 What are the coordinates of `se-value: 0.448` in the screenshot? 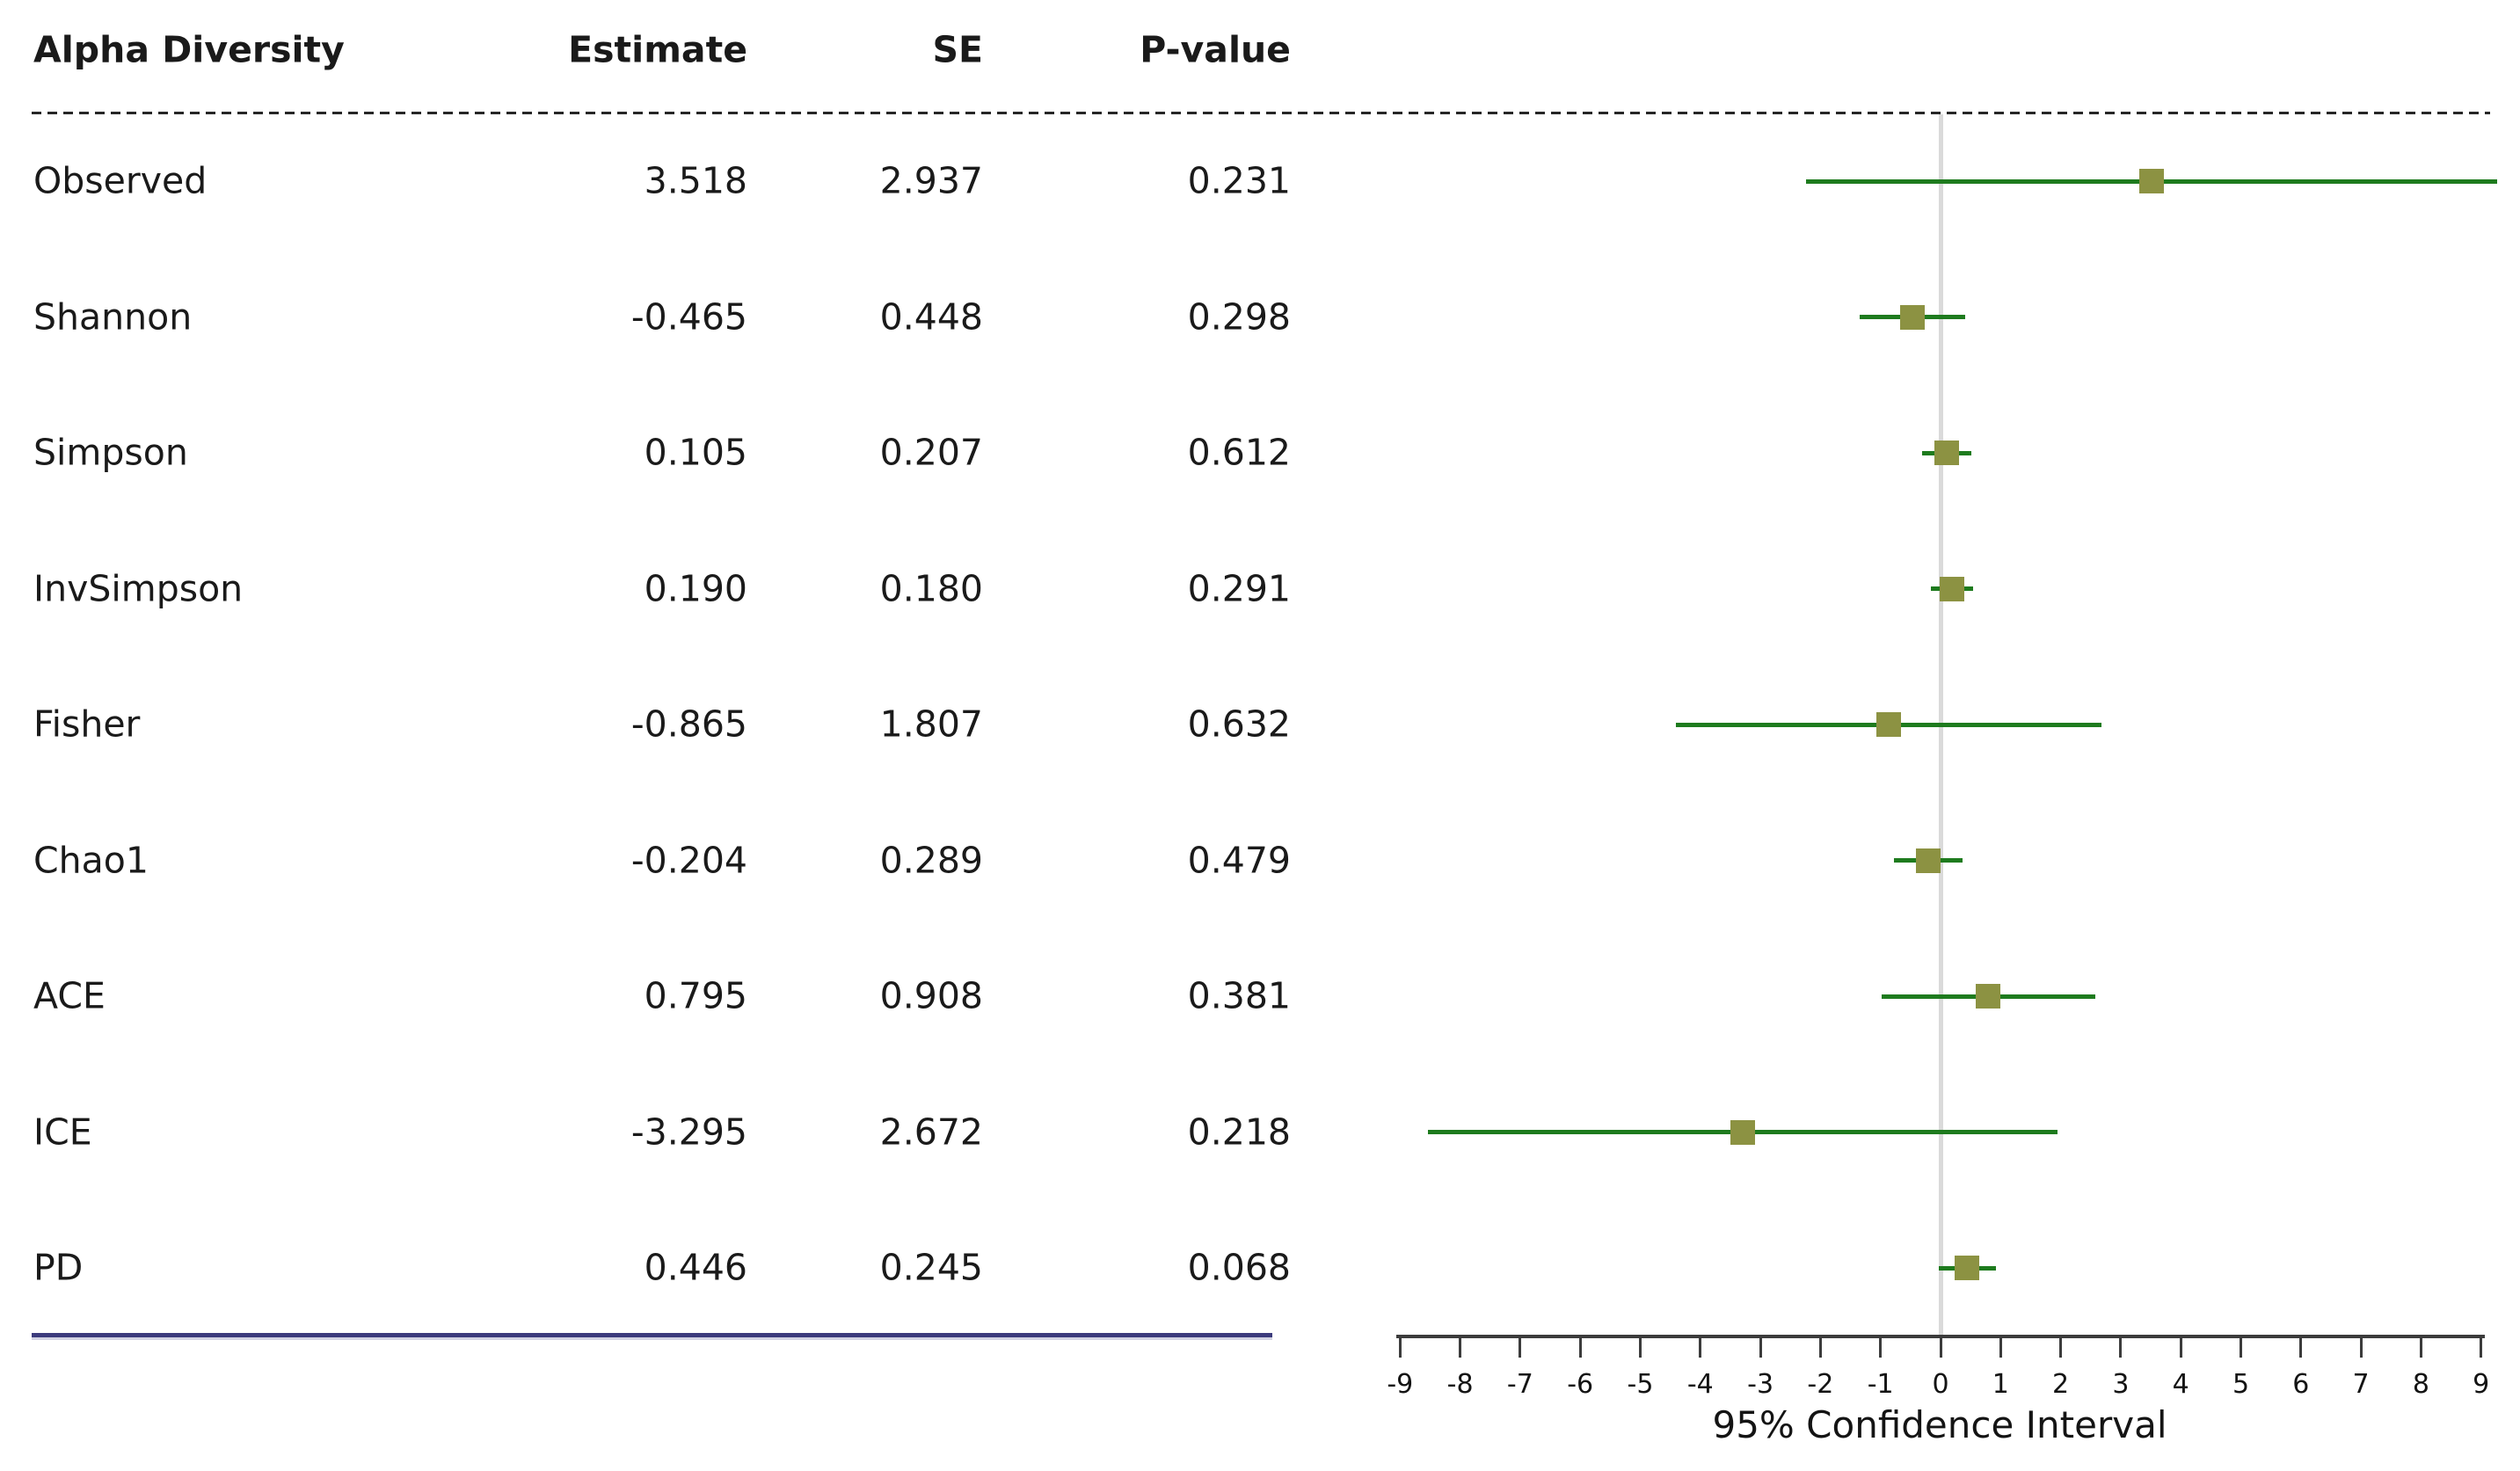 It's located at (931, 316).